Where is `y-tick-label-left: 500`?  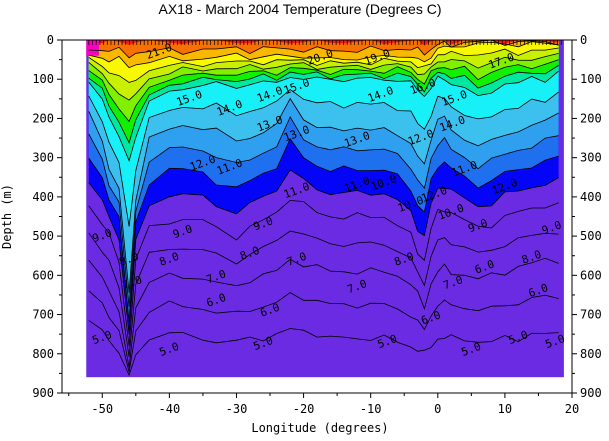
y-tick-label-left: 500 is located at coordinates (43, 236).